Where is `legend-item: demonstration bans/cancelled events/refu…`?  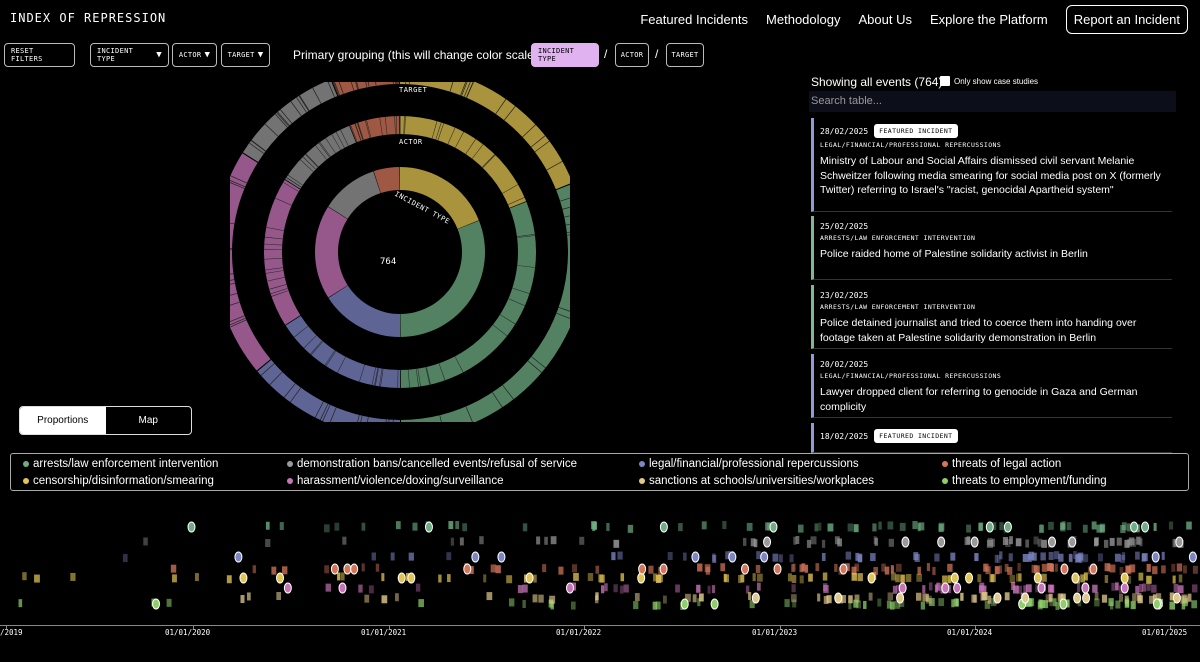 legend-item: demonstration bans/cancelled events/refu… is located at coordinates (432, 464).